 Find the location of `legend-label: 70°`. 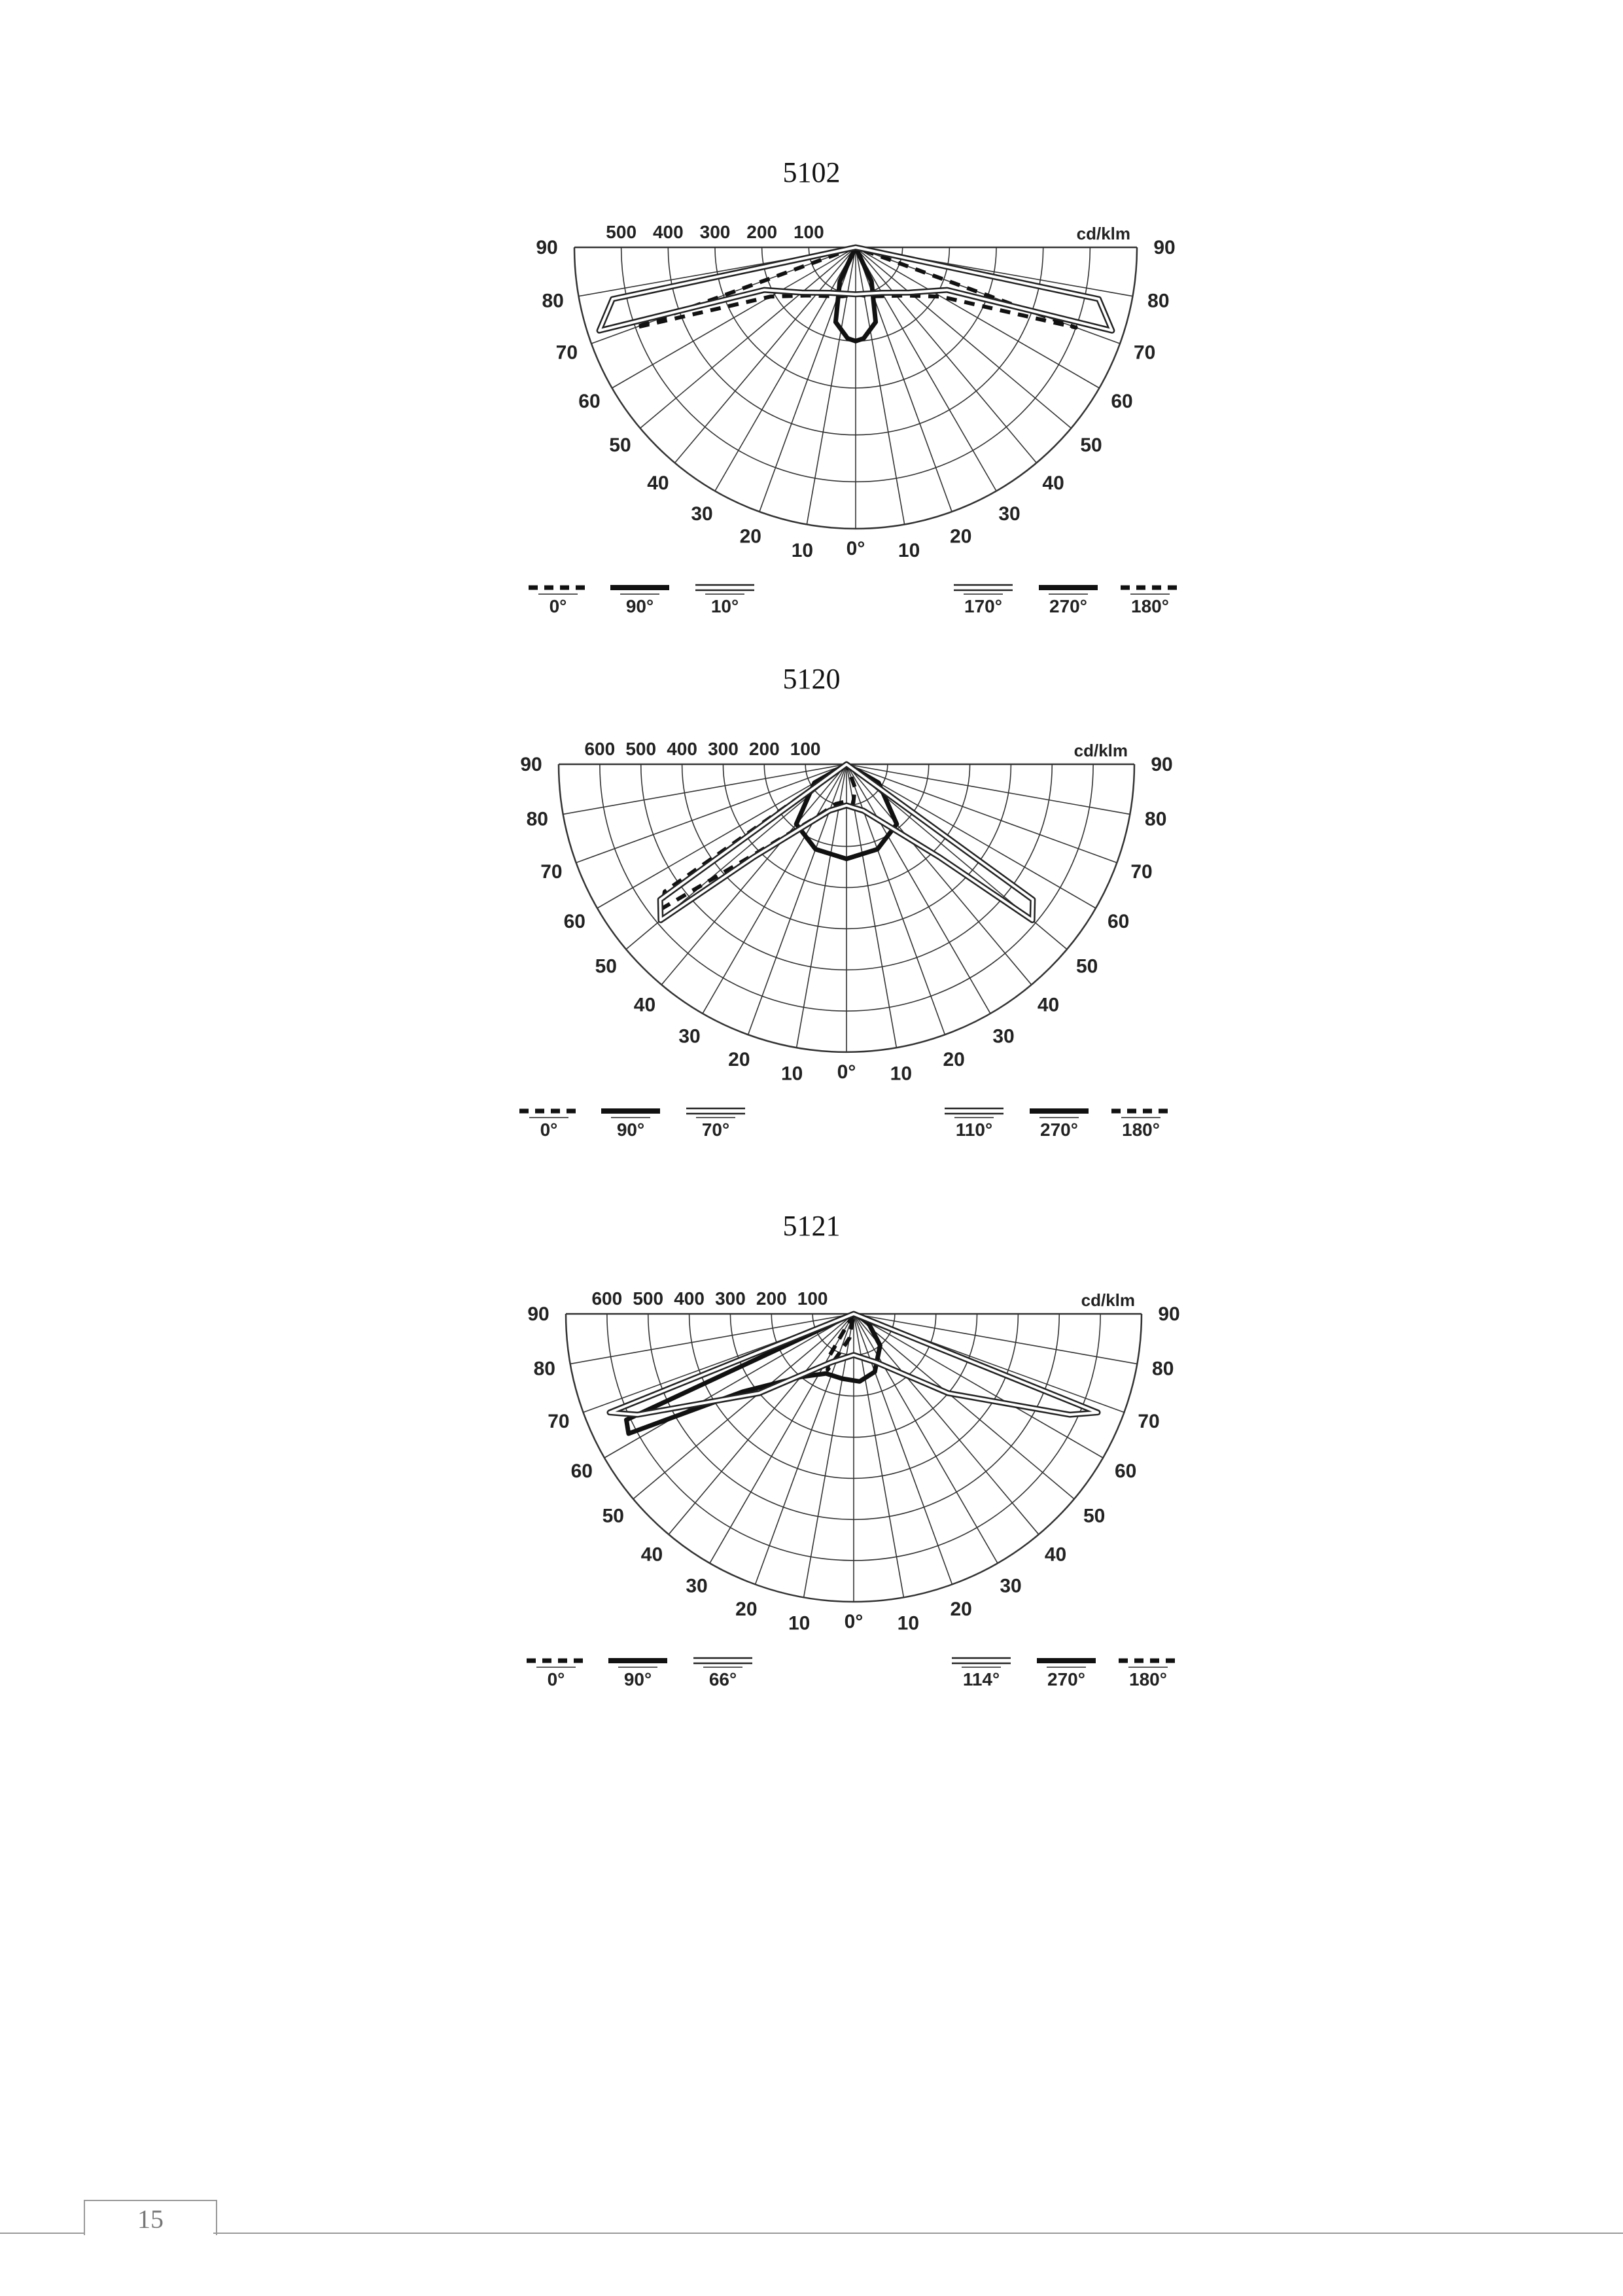

legend-label: 70° is located at coordinates (715, 1130).